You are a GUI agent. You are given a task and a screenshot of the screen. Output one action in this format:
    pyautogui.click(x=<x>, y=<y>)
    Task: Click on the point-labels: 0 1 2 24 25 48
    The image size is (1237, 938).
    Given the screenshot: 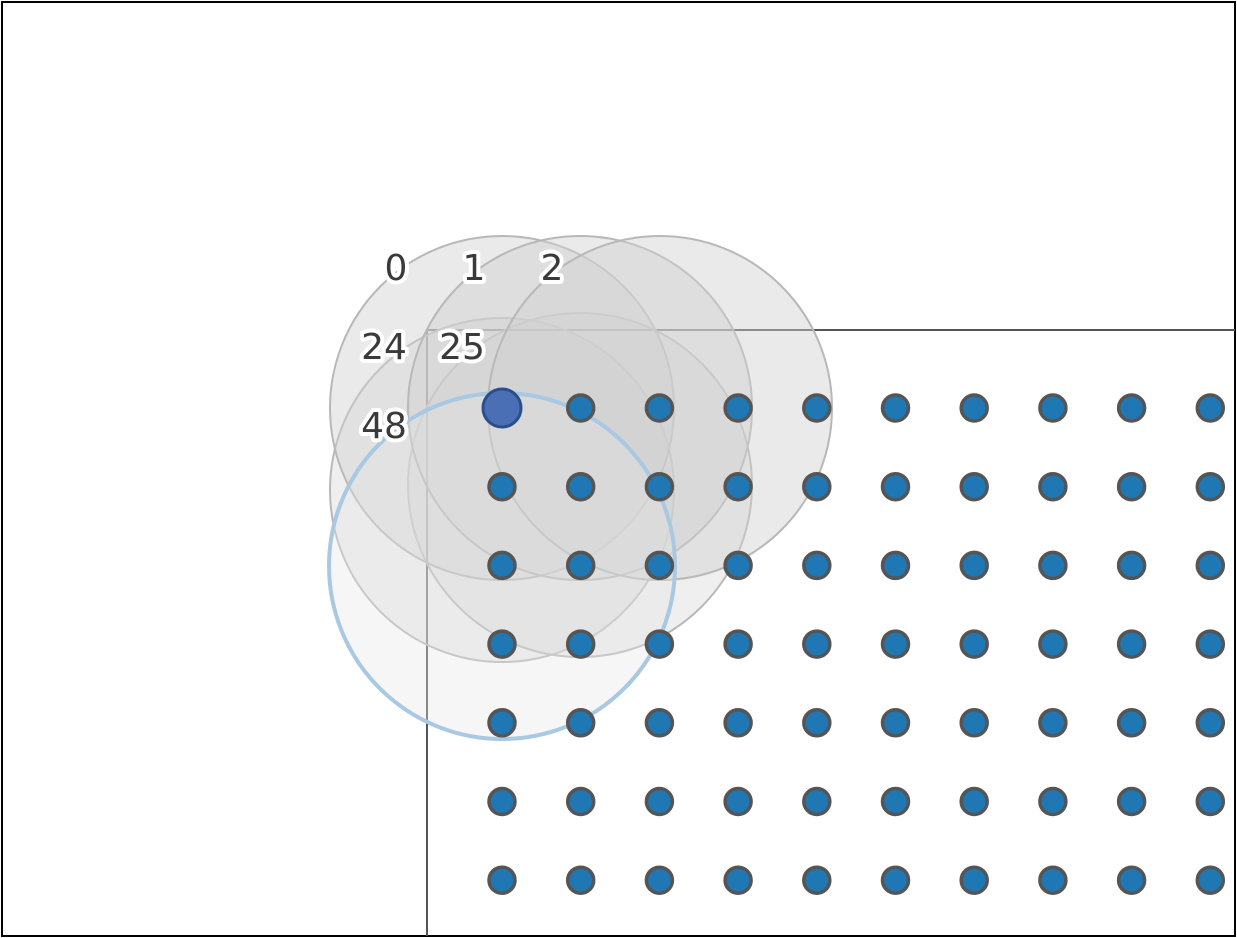 What is the action you would take?
    pyautogui.click(x=462, y=347)
    